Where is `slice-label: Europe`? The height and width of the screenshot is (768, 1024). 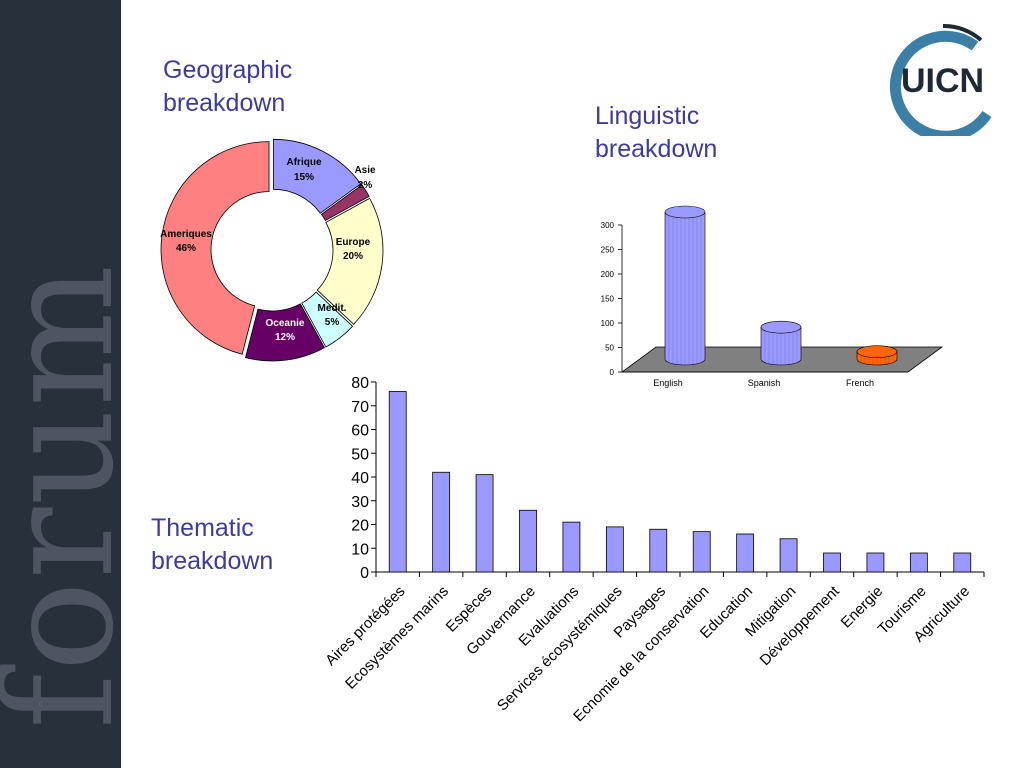
slice-label: Europe is located at coordinates (353, 242).